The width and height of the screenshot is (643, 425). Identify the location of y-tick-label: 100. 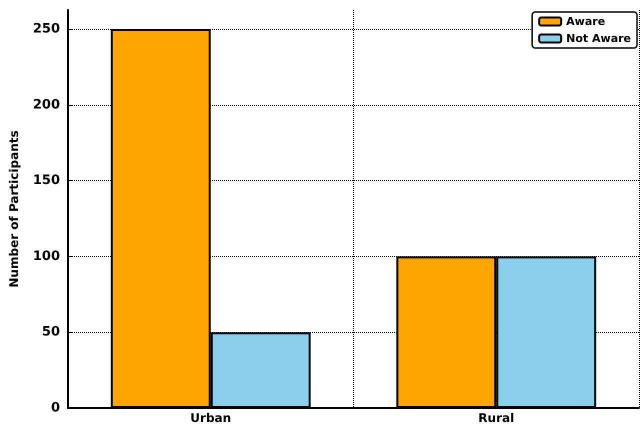
(46, 256).